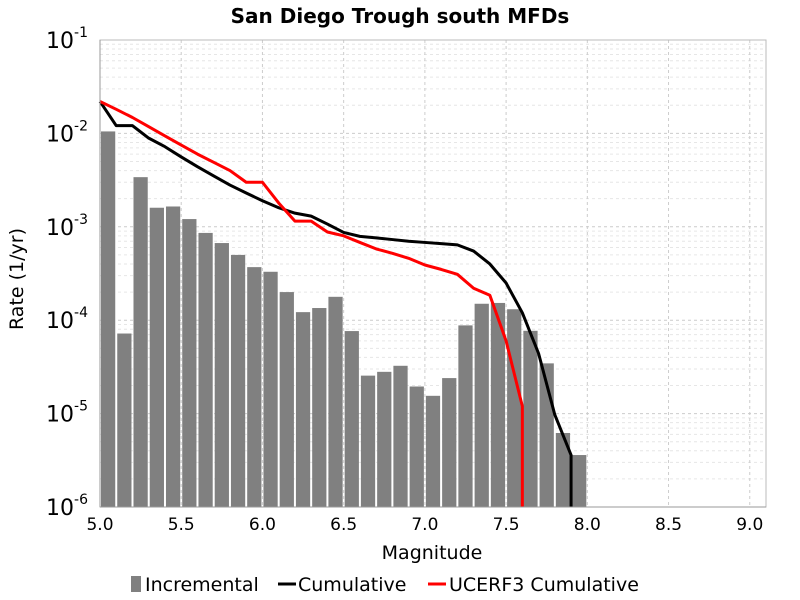 Image resolution: width=800 pixels, height=600 pixels. What do you see at coordinates (17, 279) in the screenshot?
I see `y-axis-label: Rate (1/yr)` at bounding box center [17, 279].